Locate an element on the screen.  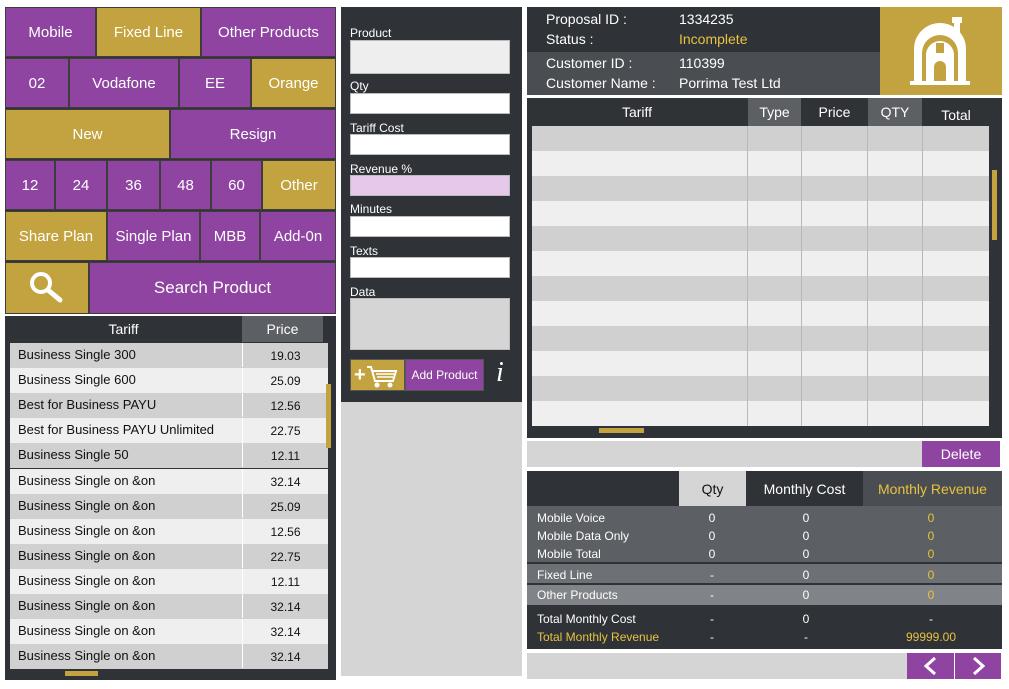
delete-button: Delete is located at coordinates (961, 454).